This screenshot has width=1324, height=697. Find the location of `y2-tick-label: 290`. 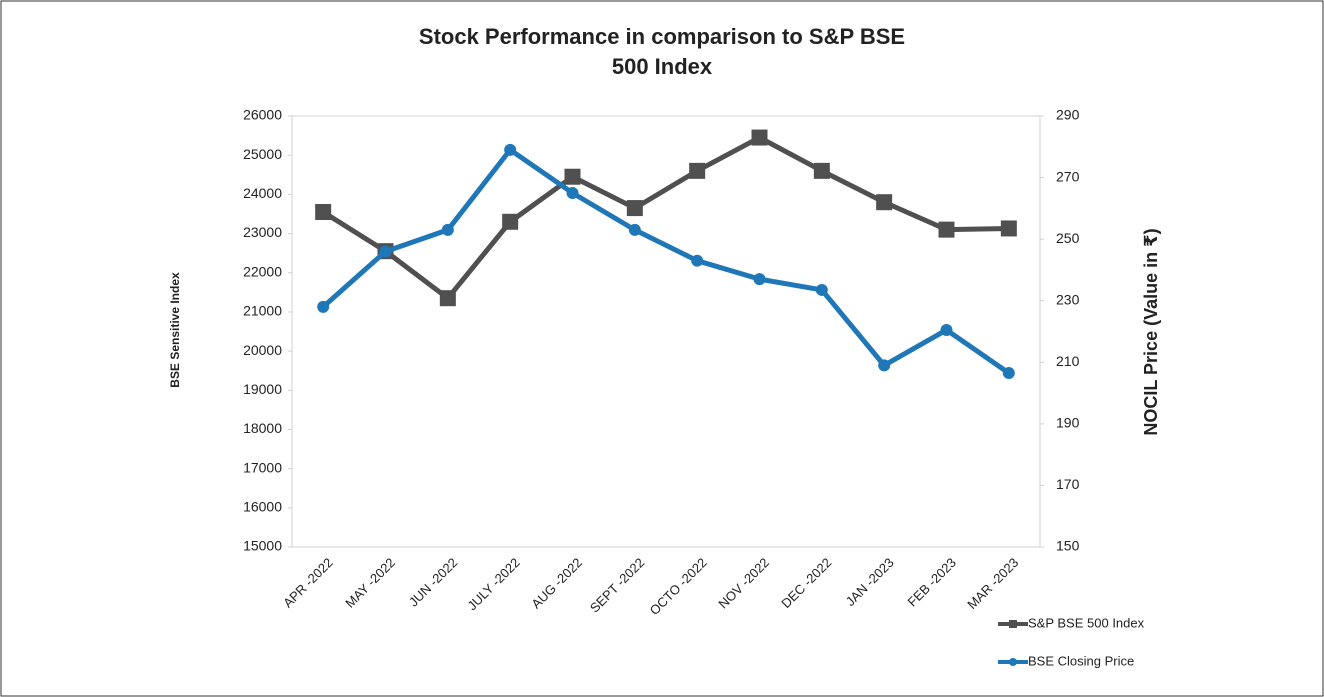

y2-tick-label: 290 is located at coordinates (1068, 115).